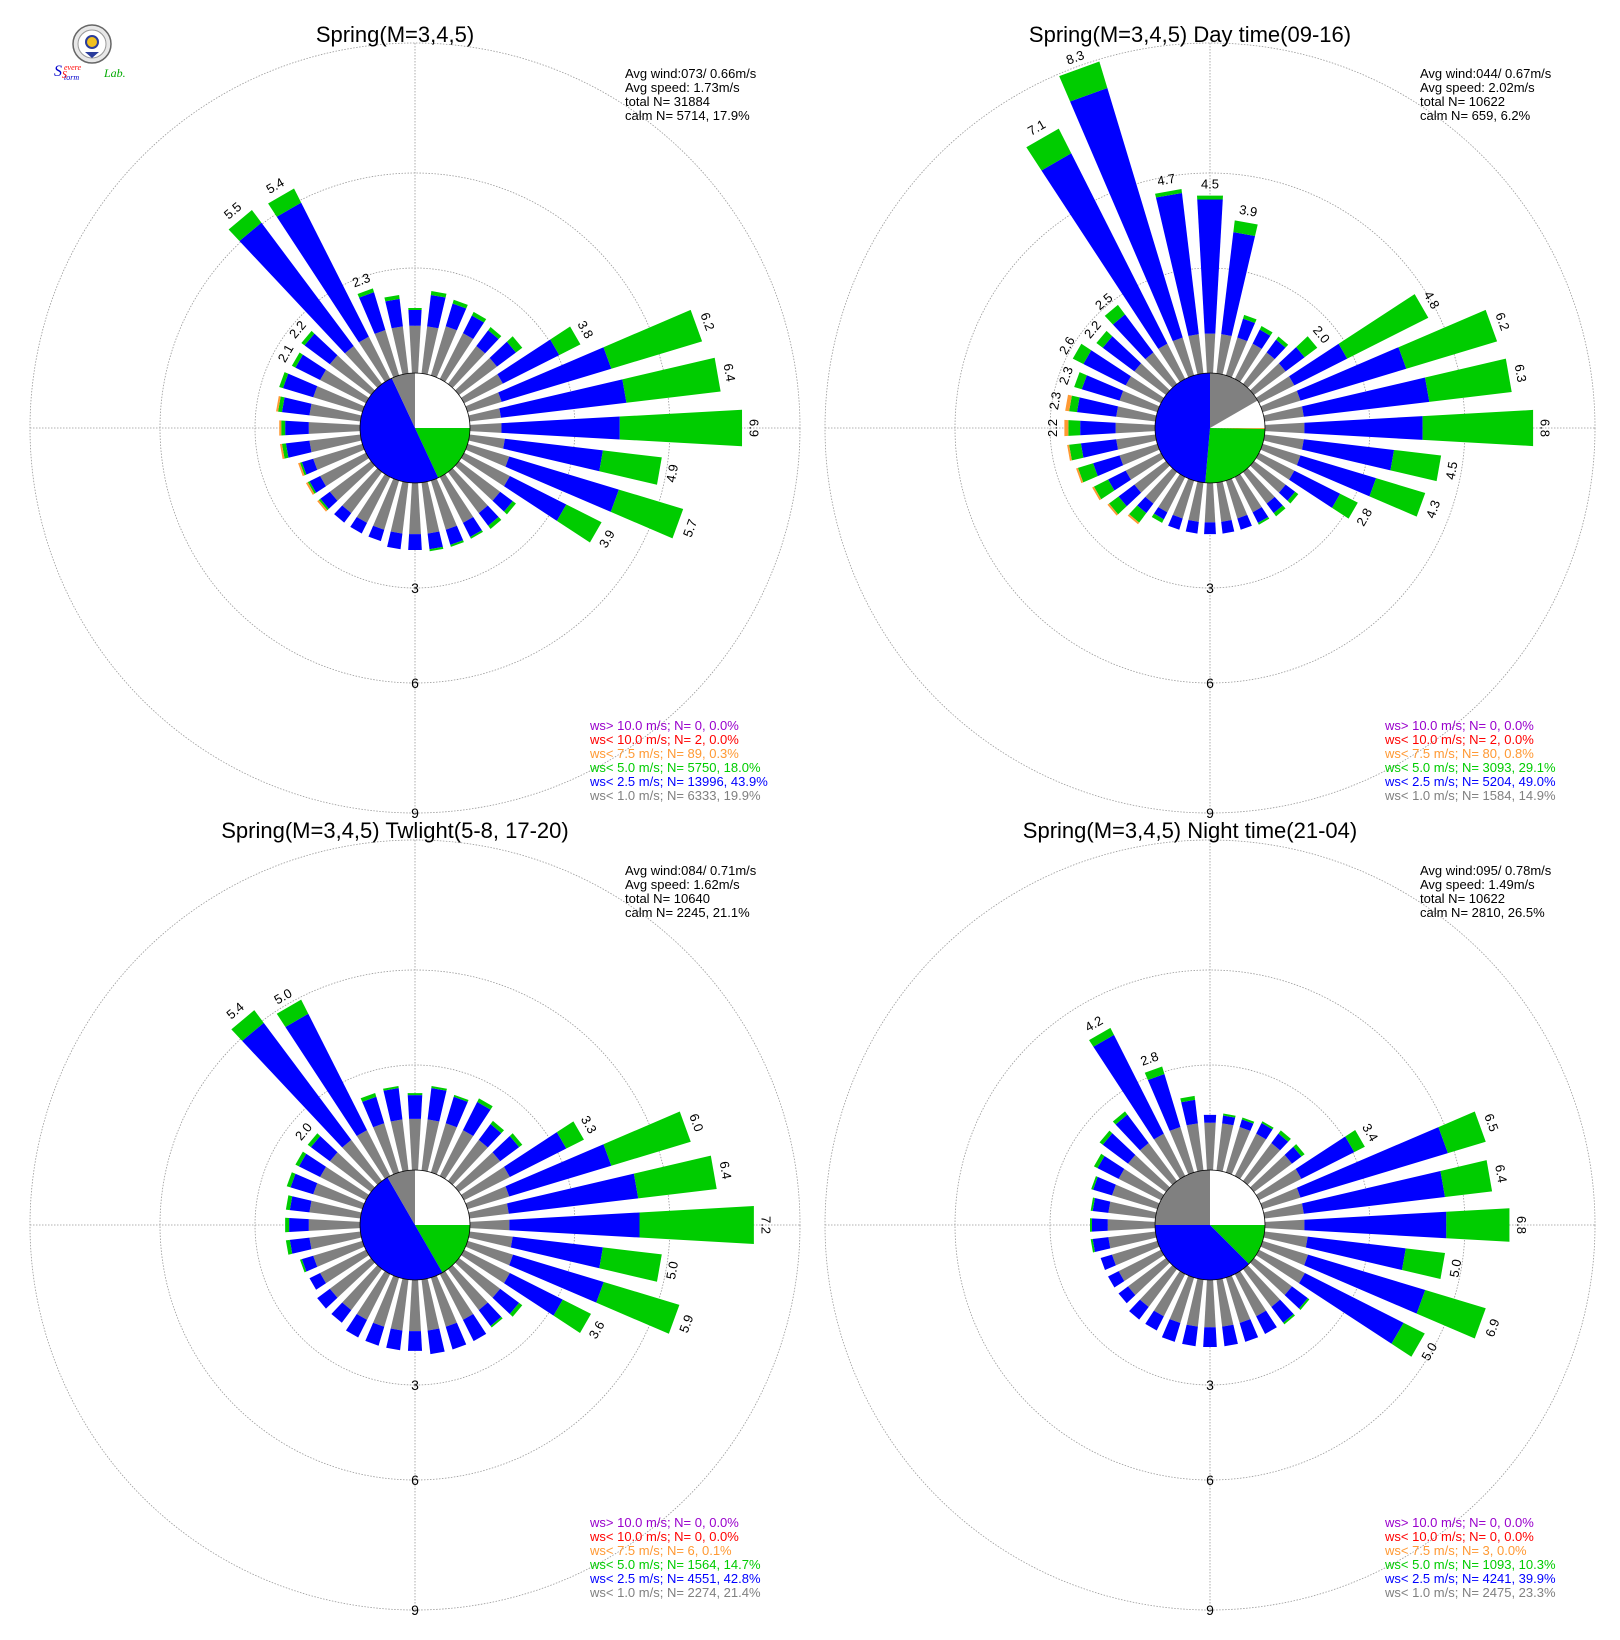 This screenshot has height=1640, width=1620. I want to click on bar-label: 6.3, so click(1521, 373).